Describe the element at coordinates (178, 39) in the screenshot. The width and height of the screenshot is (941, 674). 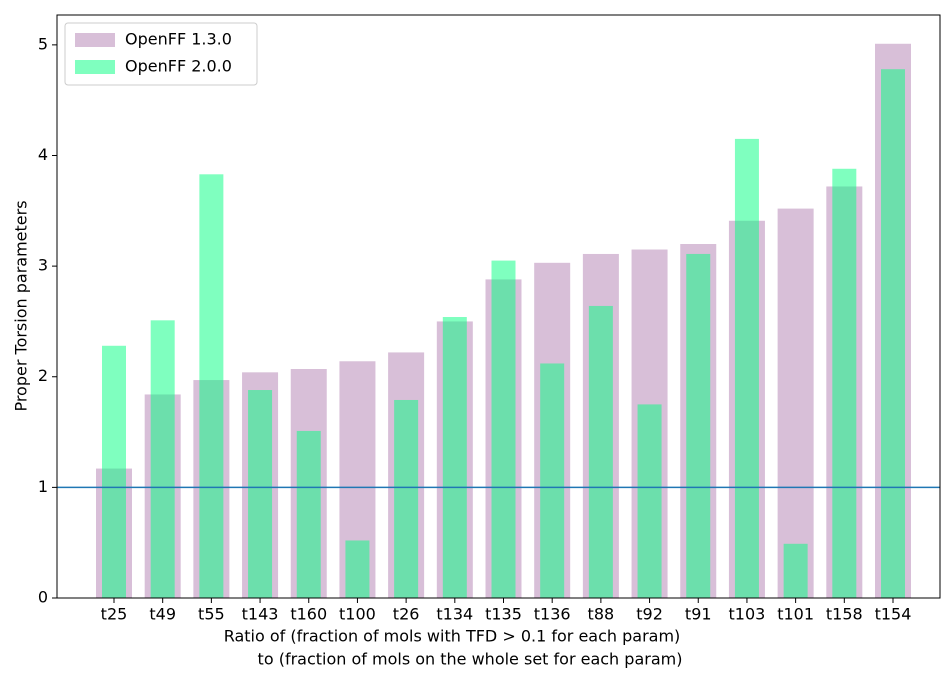
I see `legend-label: OpenFF 1.3.0` at that location.